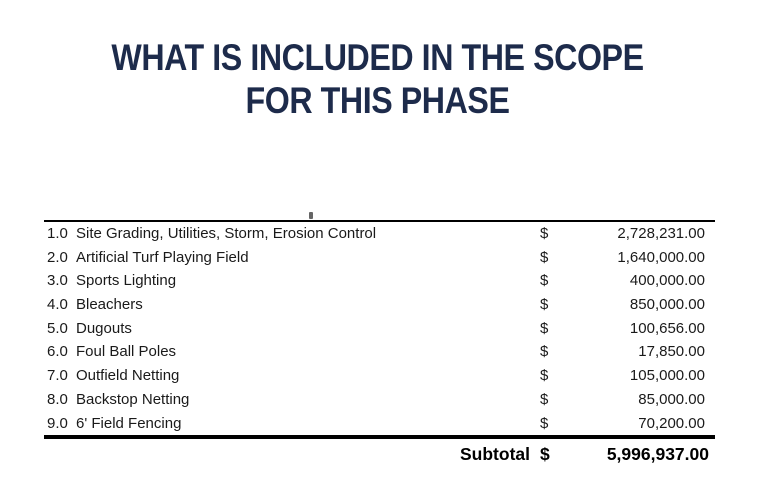 This screenshot has width=784, height=489. What do you see at coordinates (129, 423) in the screenshot?
I see `row-description: 6' Field Fencing` at bounding box center [129, 423].